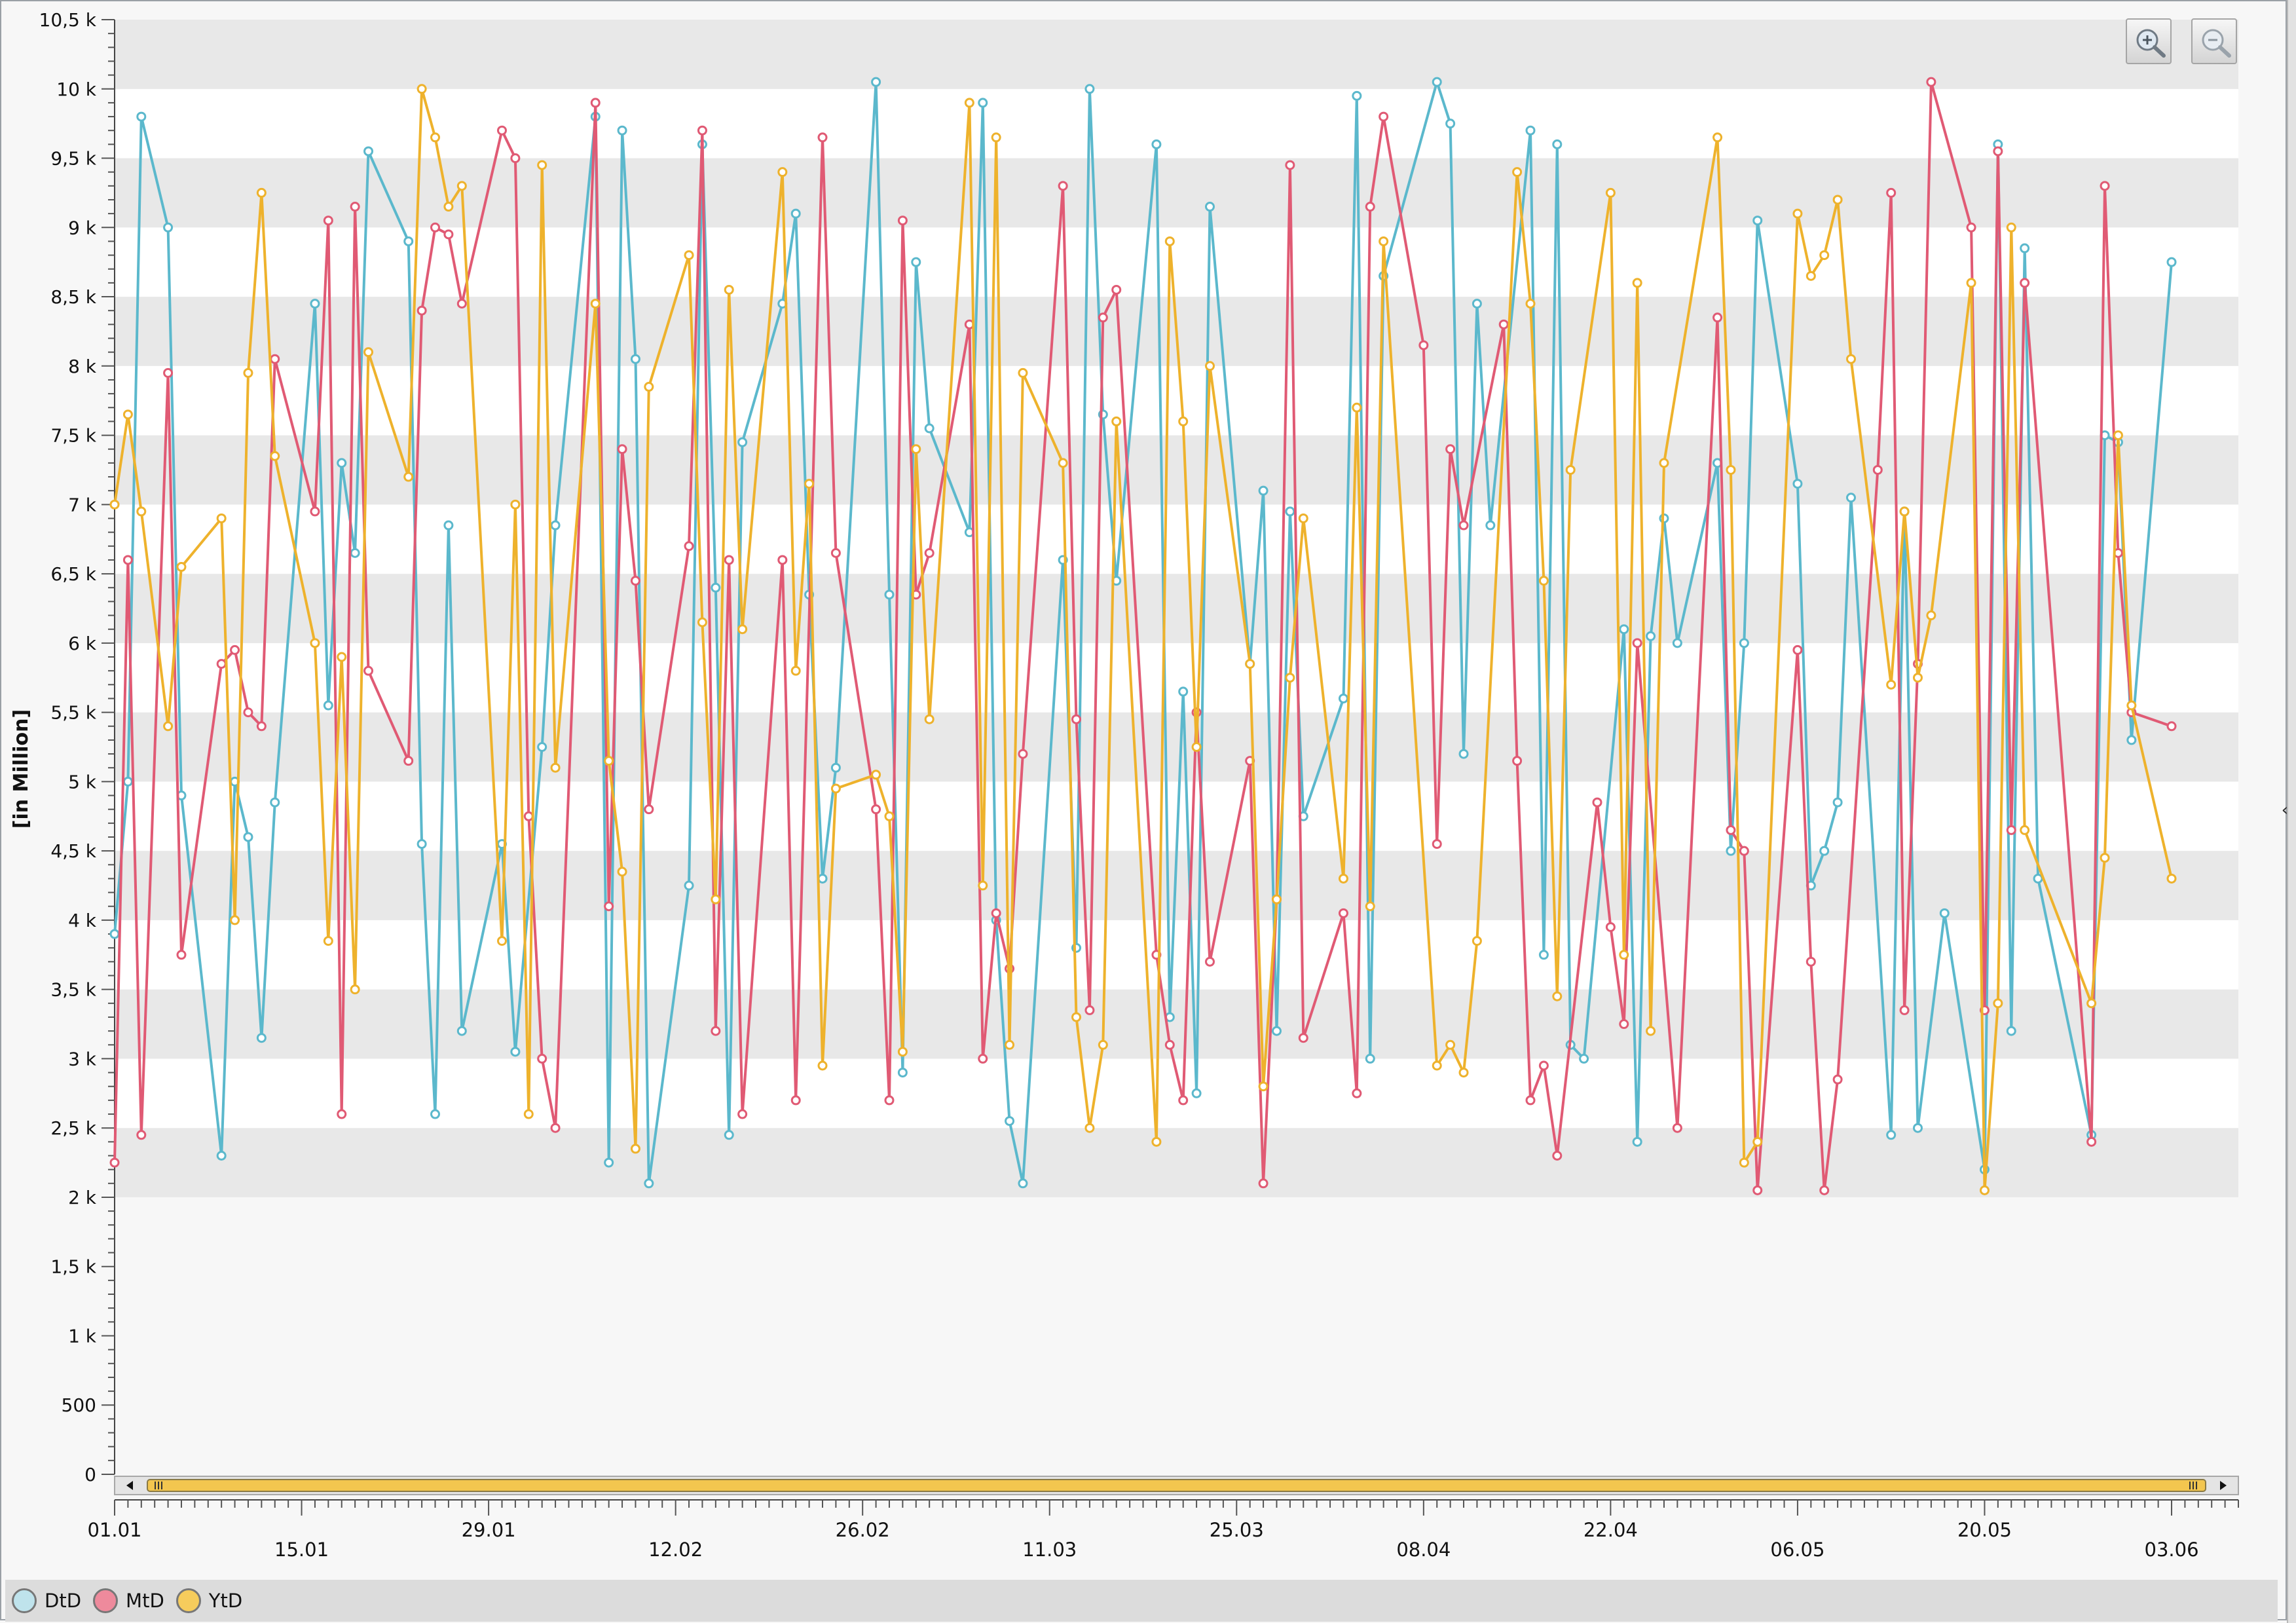 The image size is (2296, 1623). What do you see at coordinates (1237, 1530) in the screenshot?
I see `x-tick-label: 25.03` at bounding box center [1237, 1530].